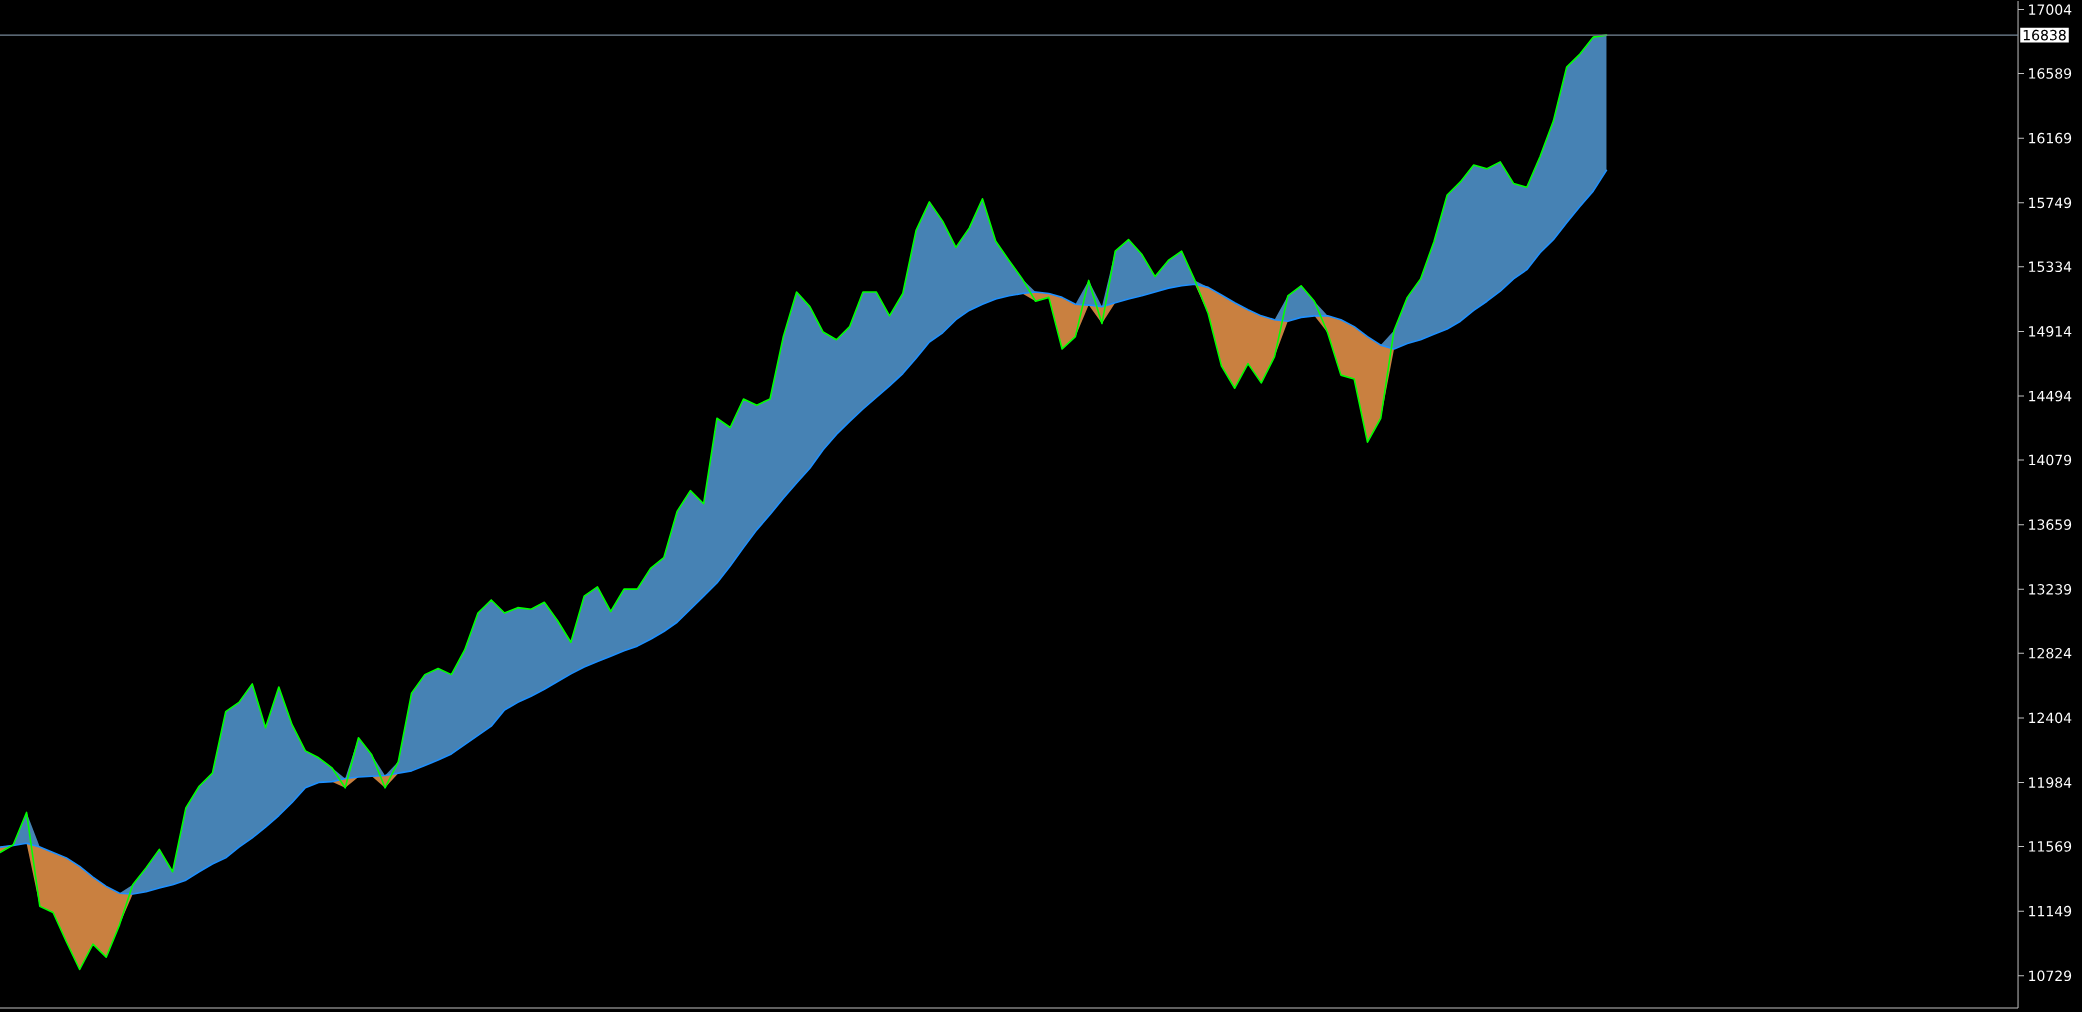  I want to click on y-tick-label: 15334, so click(2050, 267).